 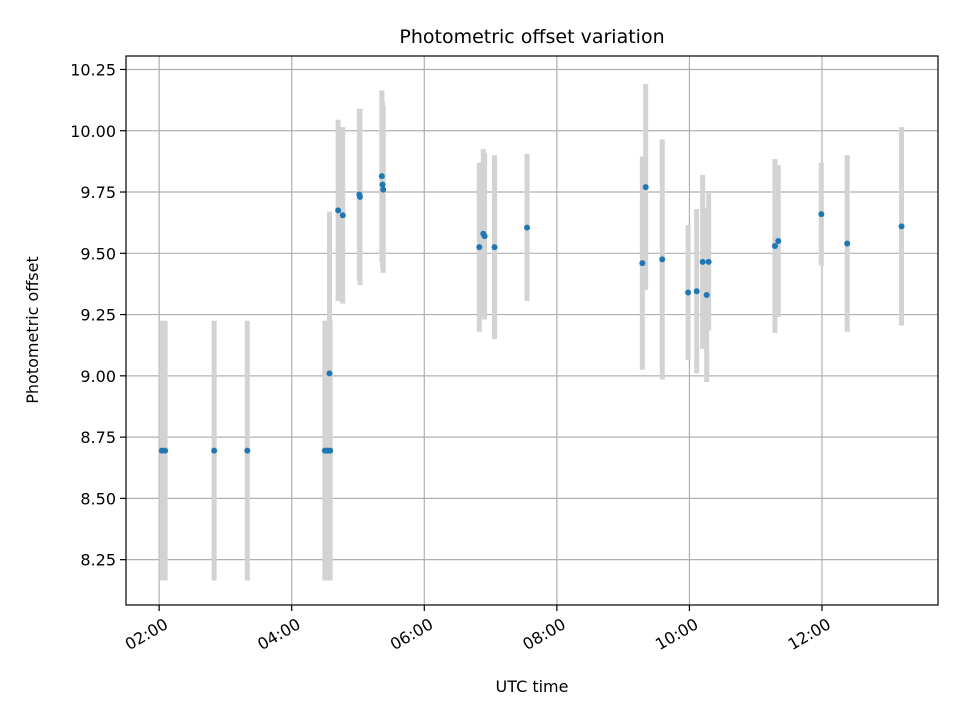 I want to click on y-tick-label: 9.25, so click(x=98, y=315).